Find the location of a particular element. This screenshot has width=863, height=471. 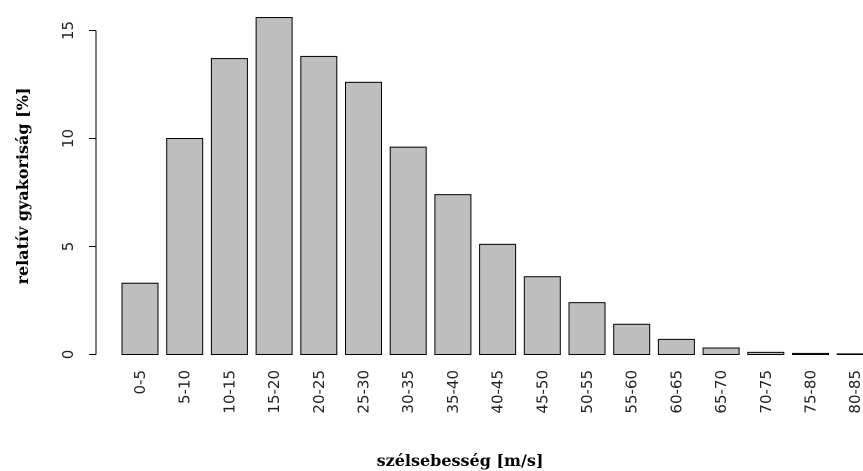

x-tick-label-25-30: 25-30 is located at coordinates (364, 392).